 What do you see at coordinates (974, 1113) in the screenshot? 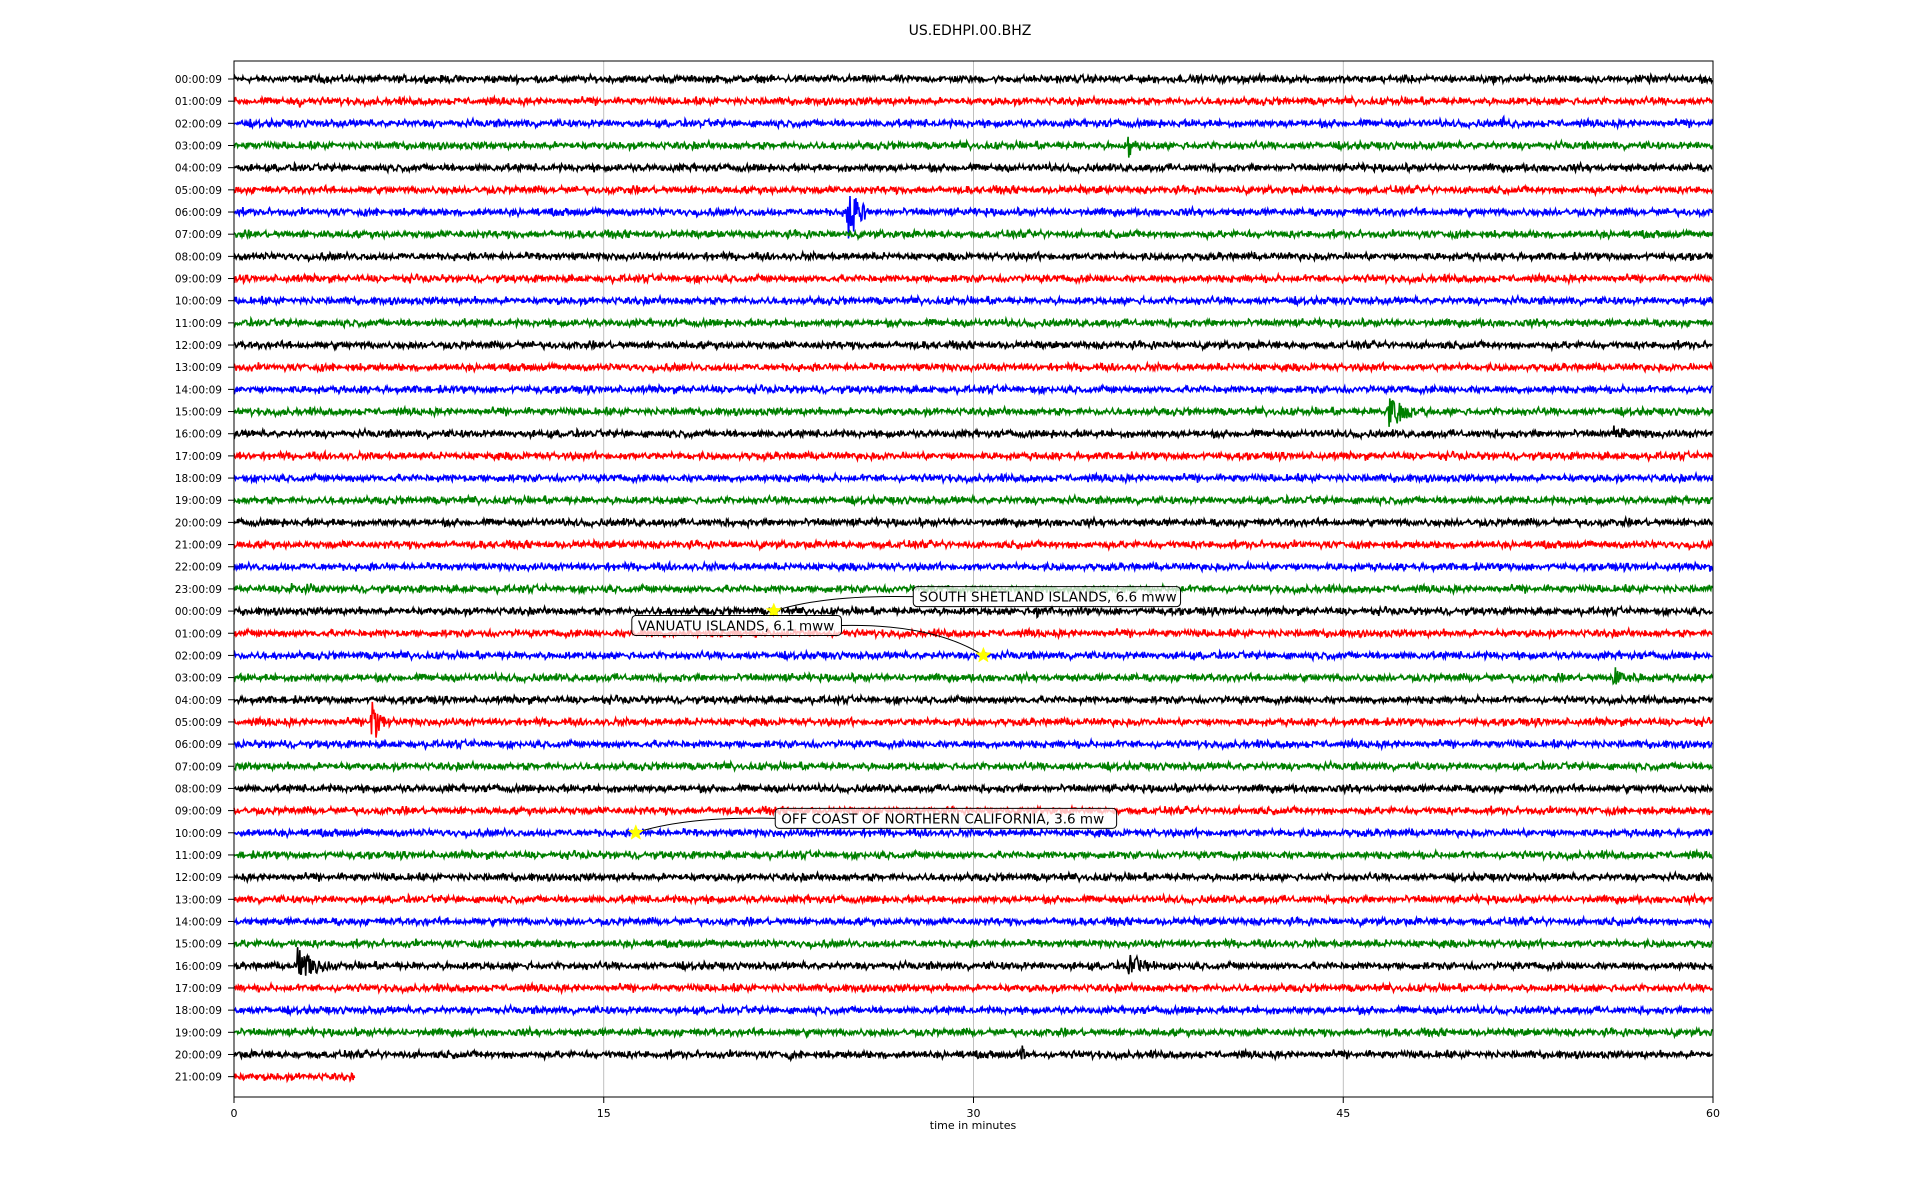
I see `x-tick-label: 30` at bounding box center [974, 1113].